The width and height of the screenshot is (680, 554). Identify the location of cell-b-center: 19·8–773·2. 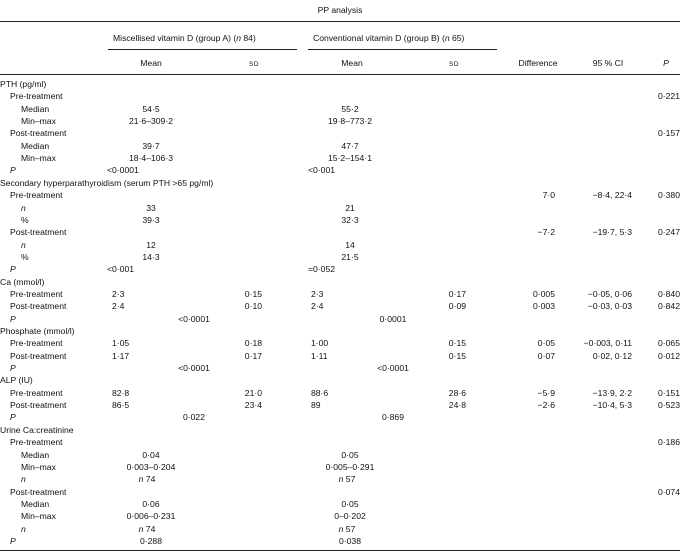
(350, 121).